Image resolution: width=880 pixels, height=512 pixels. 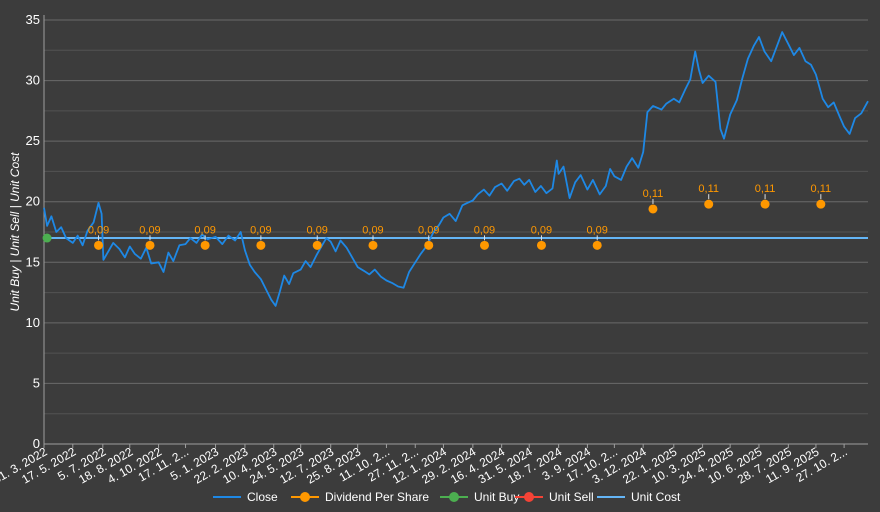 I want to click on legend-item: Unit Cost, so click(x=639, y=497).